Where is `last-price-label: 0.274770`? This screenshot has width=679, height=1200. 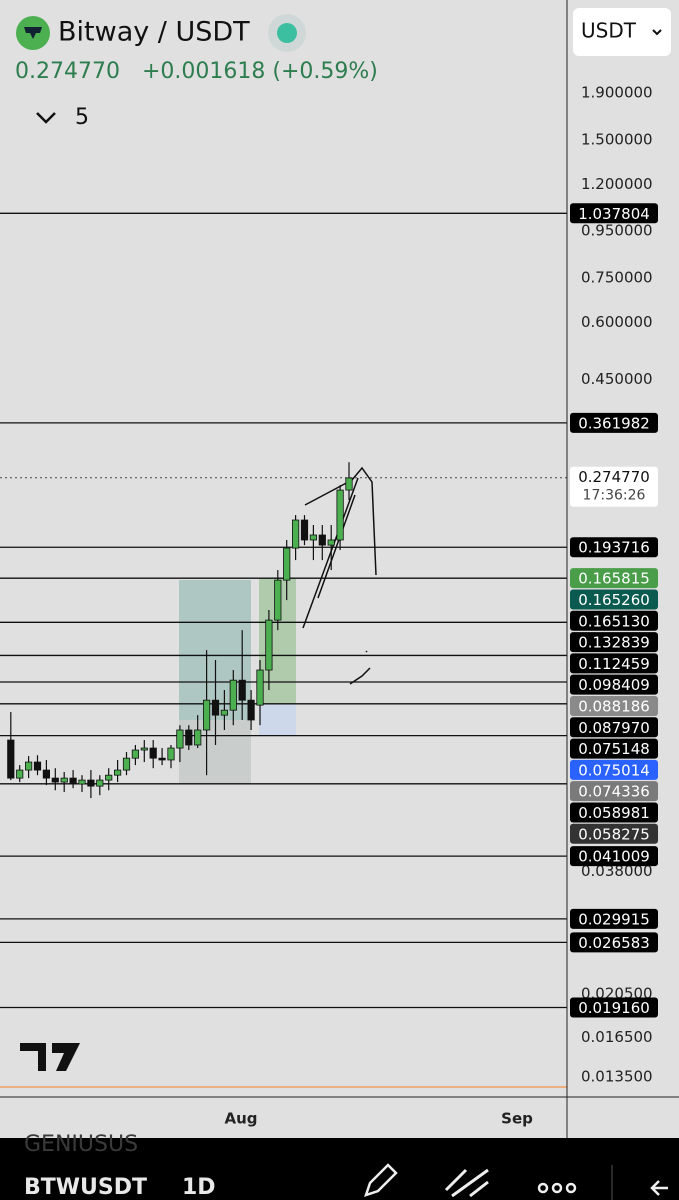 last-price-label: 0.274770 is located at coordinates (614, 477).